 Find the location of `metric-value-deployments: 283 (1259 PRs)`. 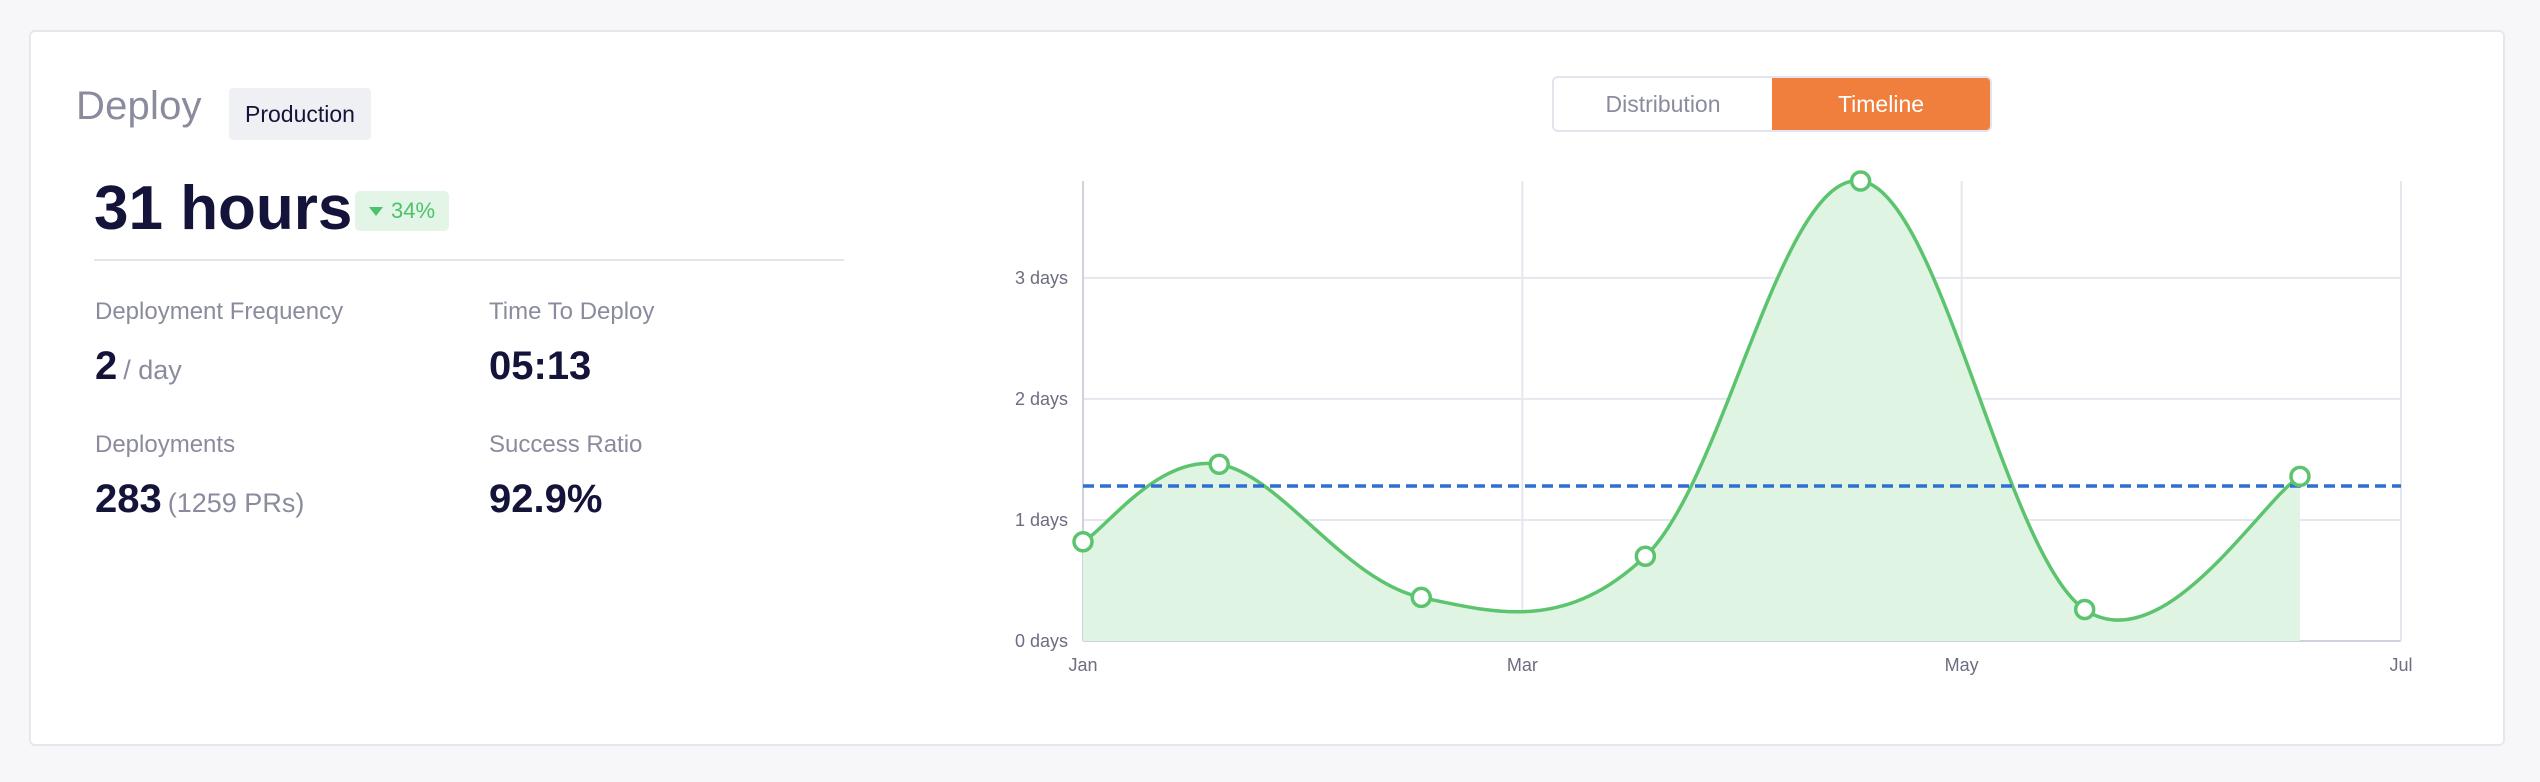

metric-value-deployments: 283 (1259 PRs) is located at coordinates (199, 499).